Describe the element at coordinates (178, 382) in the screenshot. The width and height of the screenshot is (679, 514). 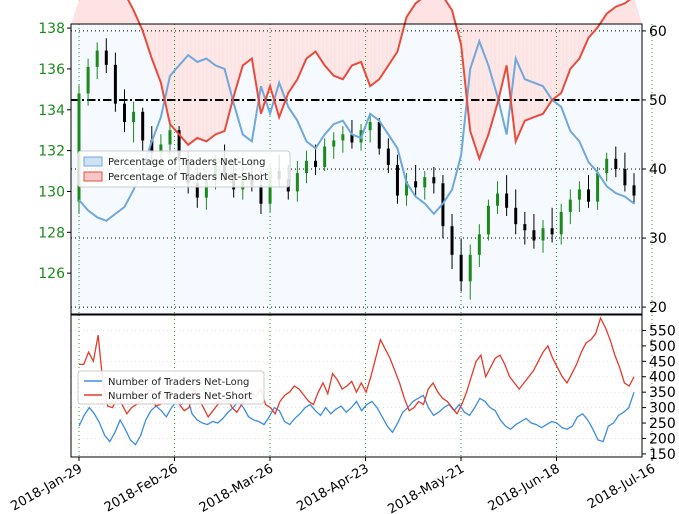
I see `legend-label-net-long-count: Number of Traders Net-Long` at that location.